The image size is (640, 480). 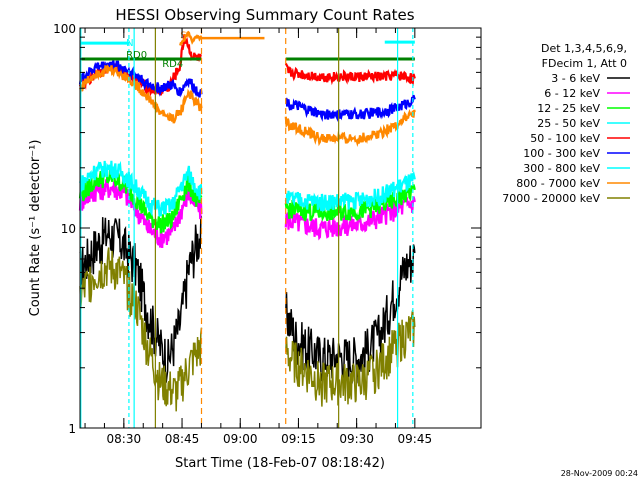 What do you see at coordinates (124, 439) in the screenshot?
I see `x-tick-label: 08:30` at bounding box center [124, 439].